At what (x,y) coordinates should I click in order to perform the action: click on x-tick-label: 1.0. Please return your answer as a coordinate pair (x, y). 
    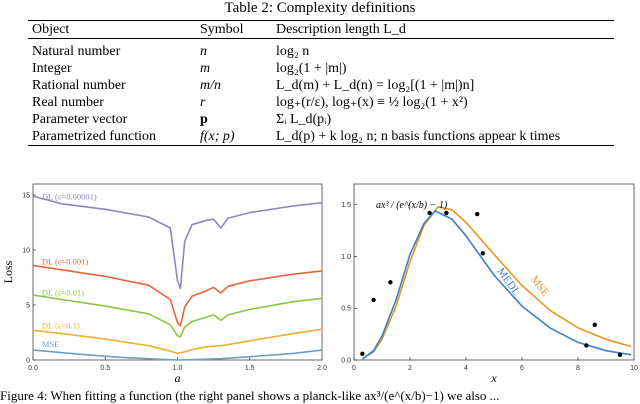
    Looking at the image, I should click on (178, 368).